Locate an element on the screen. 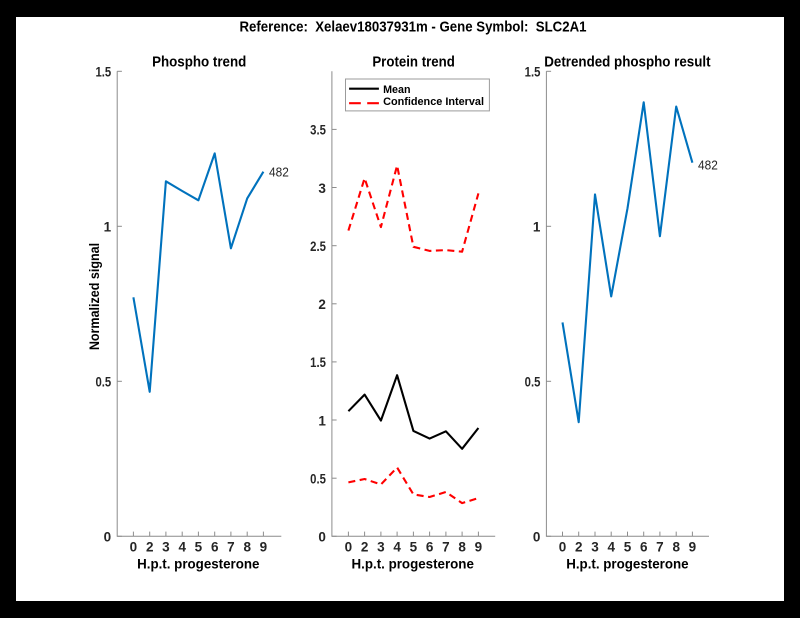  svg-text: Phospho trend is located at coordinates (199, 61).